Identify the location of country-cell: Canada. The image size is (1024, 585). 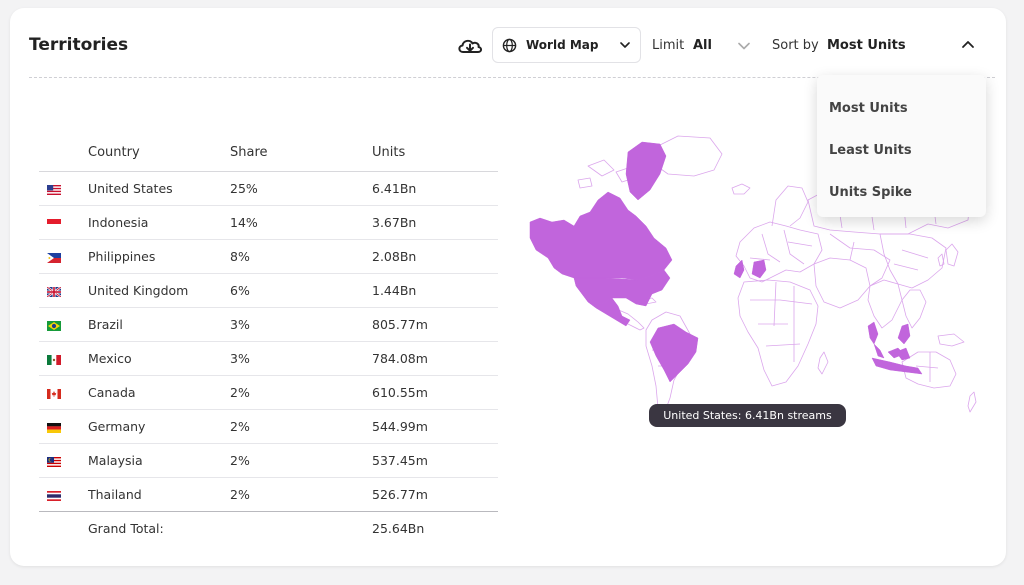
(158, 392).